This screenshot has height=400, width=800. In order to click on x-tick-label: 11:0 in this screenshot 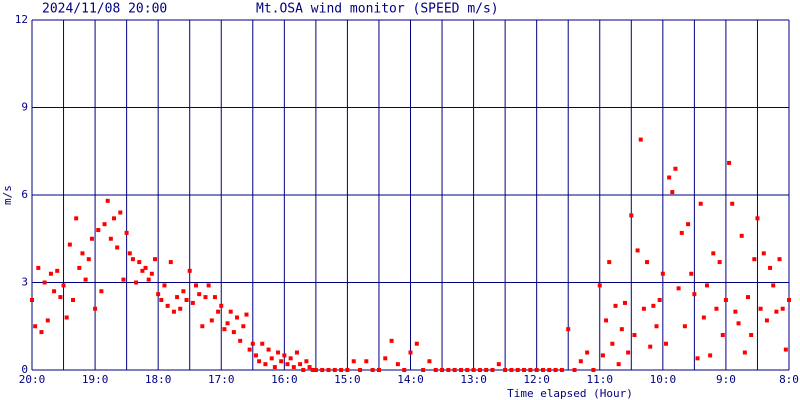, I will do `click(600, 379)`.